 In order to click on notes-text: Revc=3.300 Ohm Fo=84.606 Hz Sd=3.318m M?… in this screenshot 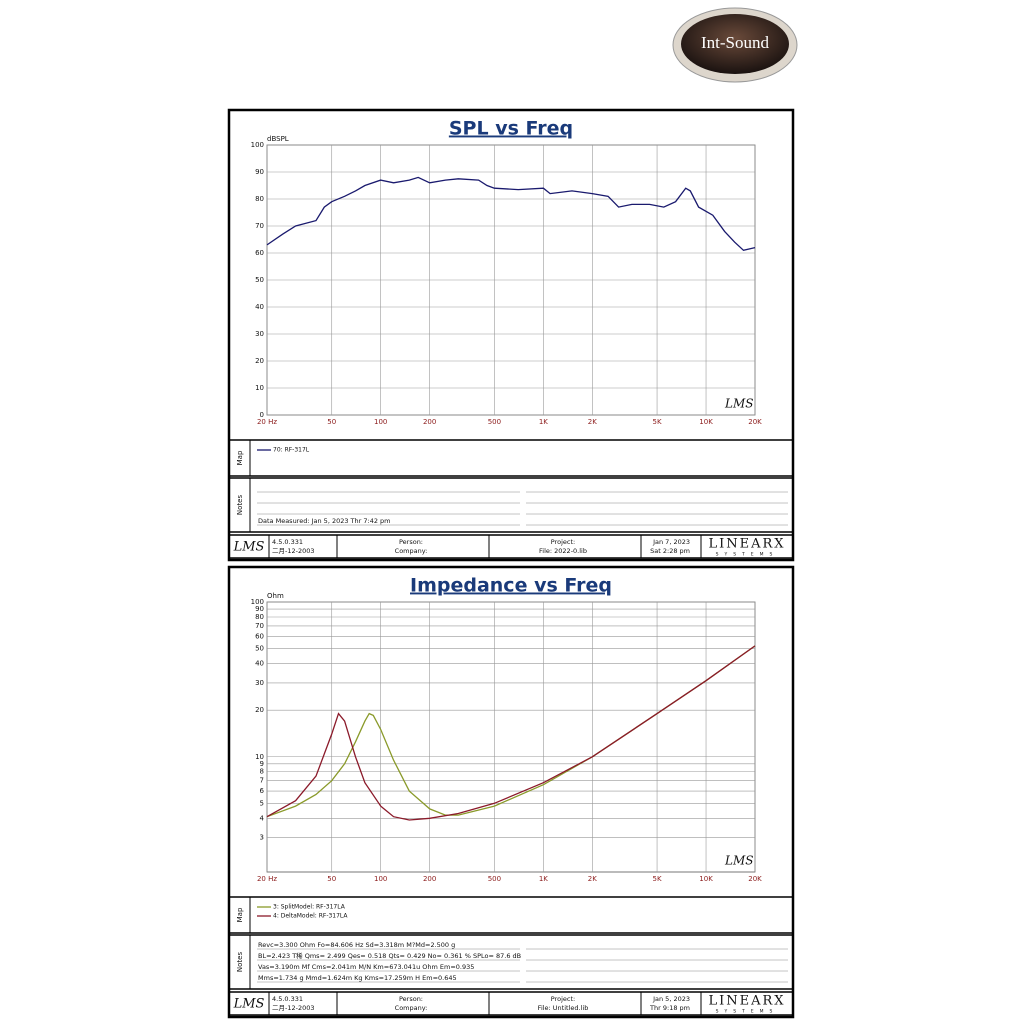, I will do `click(356, 945)`.